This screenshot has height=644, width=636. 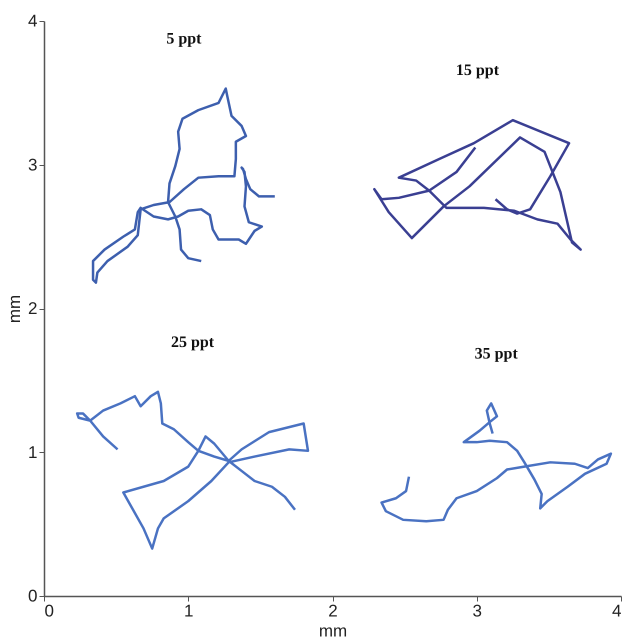 I want to click on text: 25 ppt, so click(x=193, y=342).